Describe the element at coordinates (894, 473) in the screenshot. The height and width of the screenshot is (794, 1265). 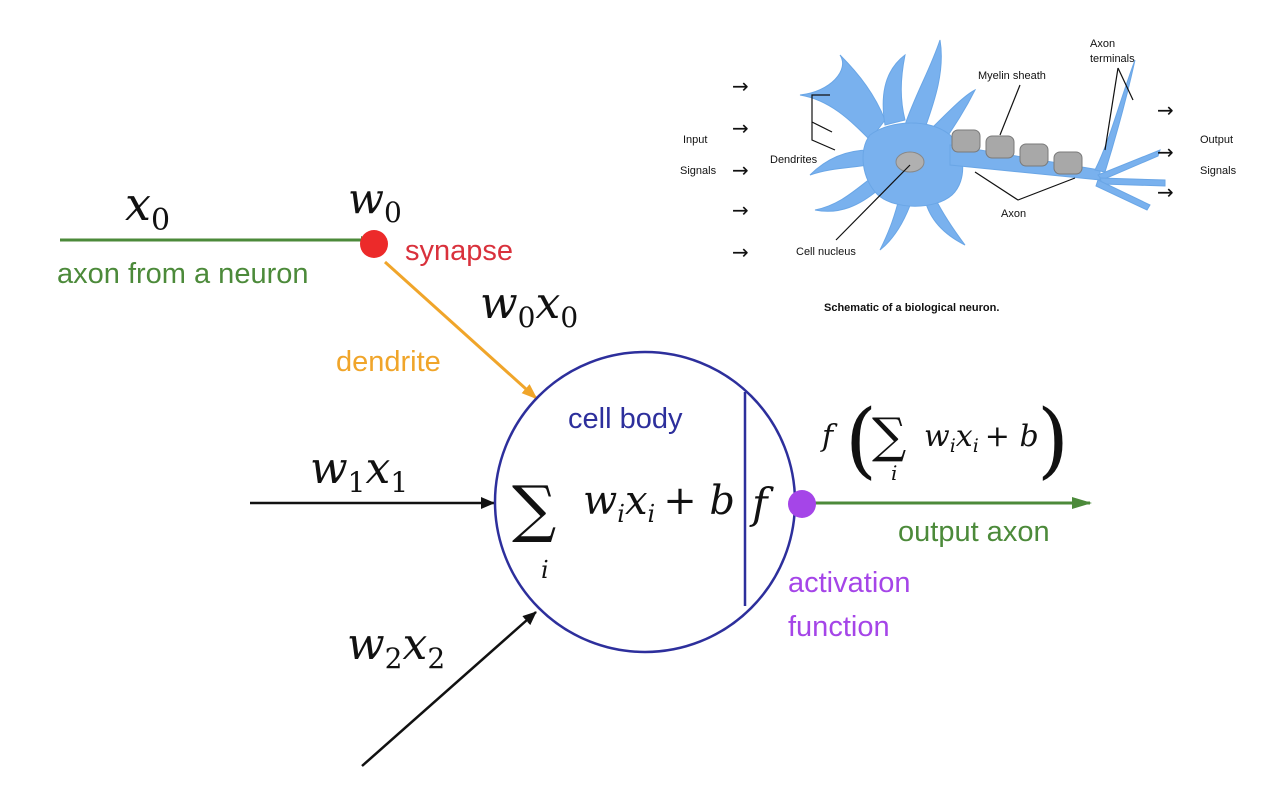
I see `output-index: i` at that location.